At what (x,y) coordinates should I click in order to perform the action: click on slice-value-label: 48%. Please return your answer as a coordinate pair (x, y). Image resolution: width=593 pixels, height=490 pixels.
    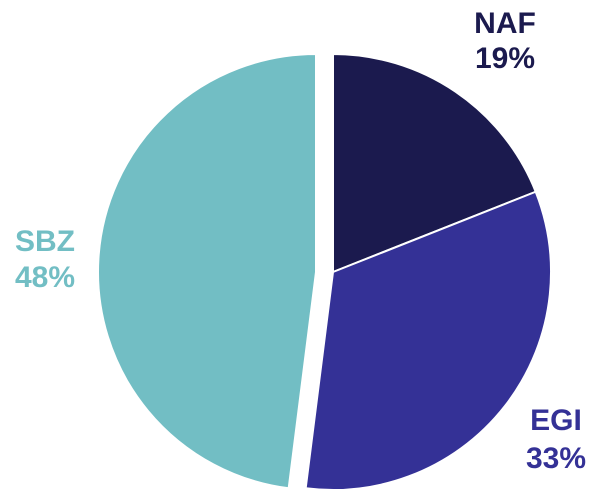
    Looking at the image, I should click on (45, 277).